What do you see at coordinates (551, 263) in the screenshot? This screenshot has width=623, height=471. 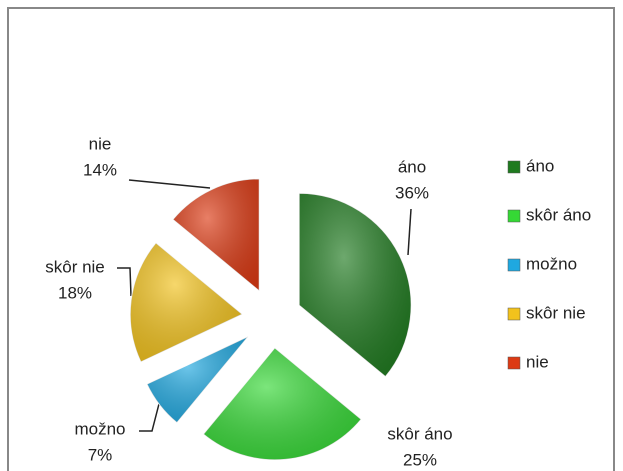 I see `legend-label: možno` at bounding box center [551, 263].